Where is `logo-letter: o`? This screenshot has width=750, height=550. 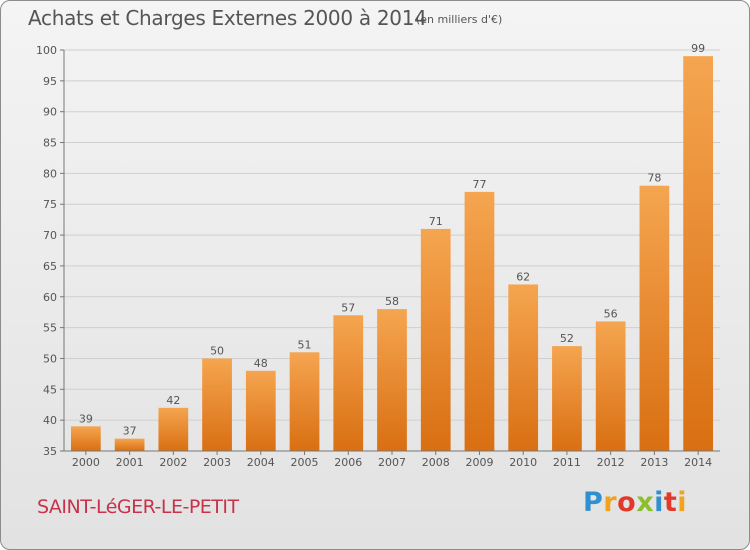
logo-letter: o is located at coordinates (627, 502).